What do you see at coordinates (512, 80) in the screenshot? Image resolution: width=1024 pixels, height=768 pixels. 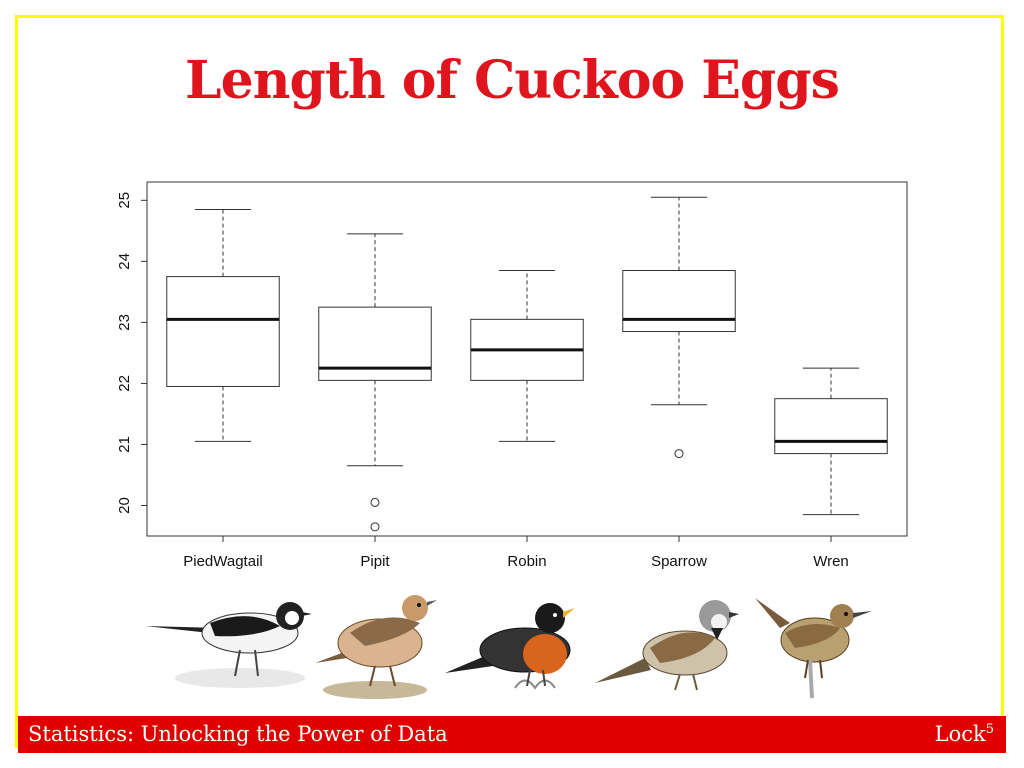 I see `slide-title: Length of Cuckoo Eggs` at bounding box center [512, 80].